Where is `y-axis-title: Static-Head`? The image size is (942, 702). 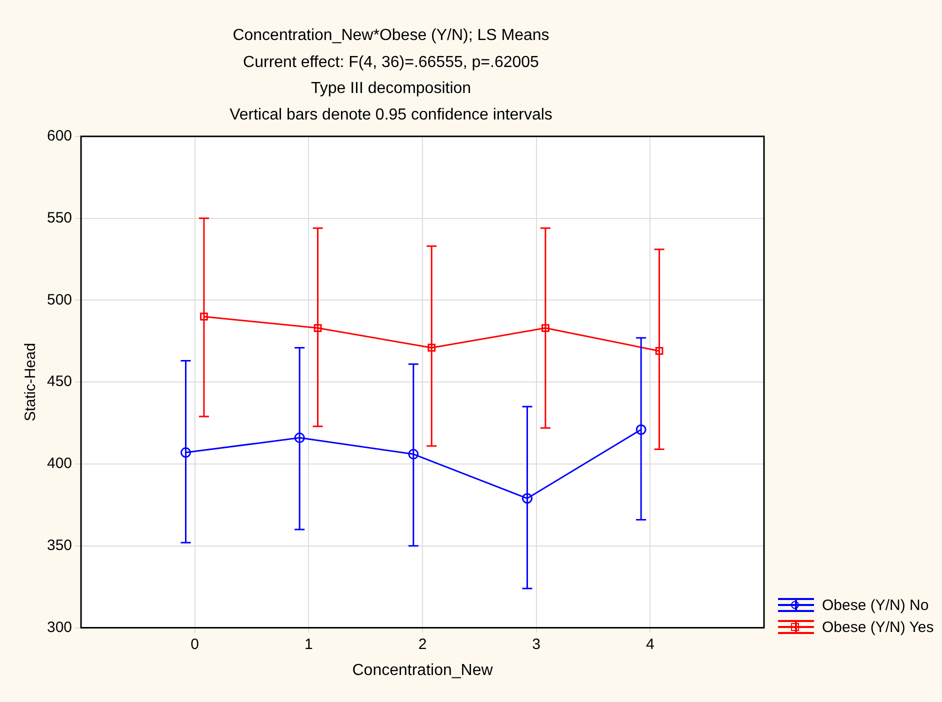 y-axis-title: Static-Head is located at coordinates (31, 382).